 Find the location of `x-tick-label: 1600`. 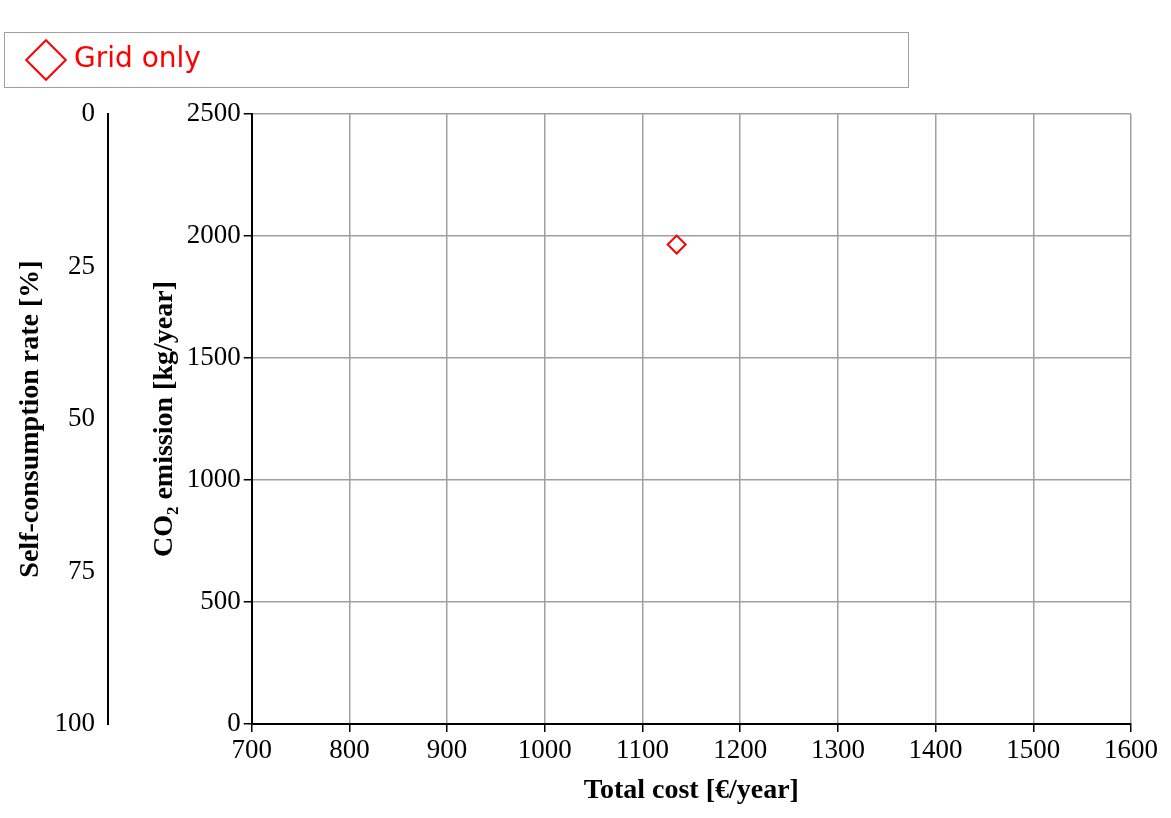

x-tick-label: 1600 is located at coordinates (1131, 749).